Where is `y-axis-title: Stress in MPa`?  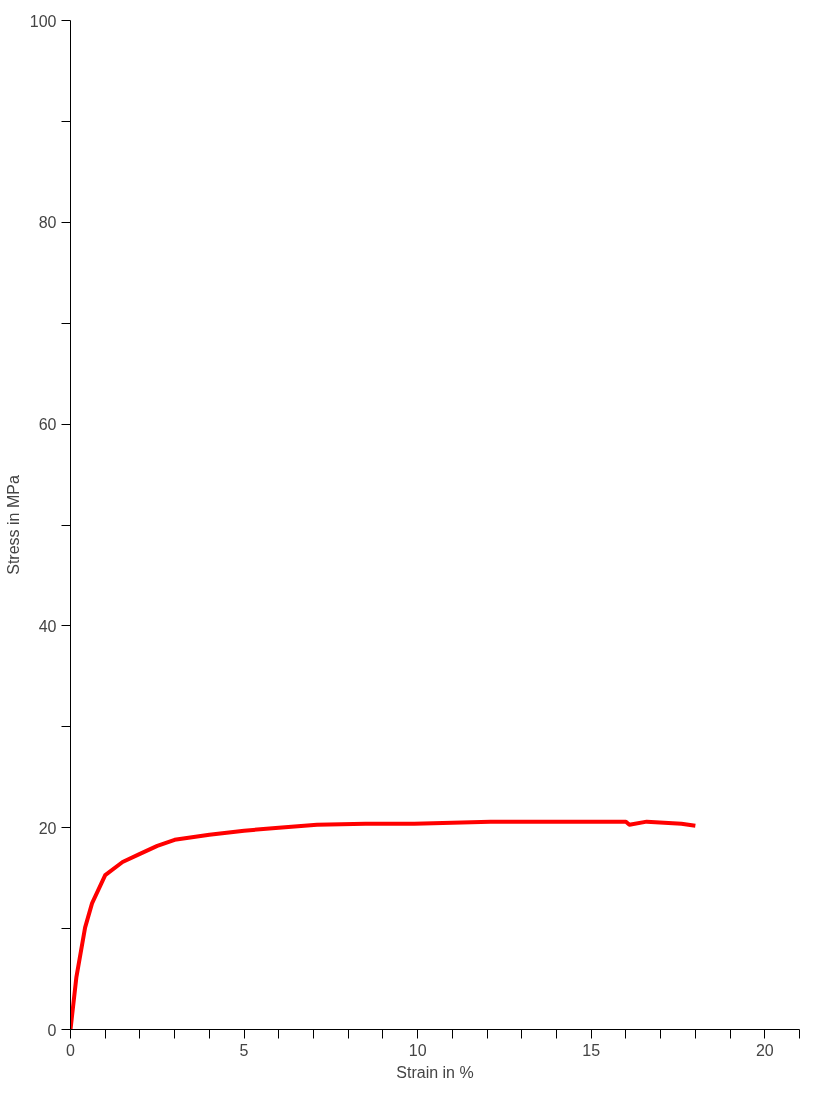
y-axis-title: Stress in MPa is located at coordinates (13, 525).